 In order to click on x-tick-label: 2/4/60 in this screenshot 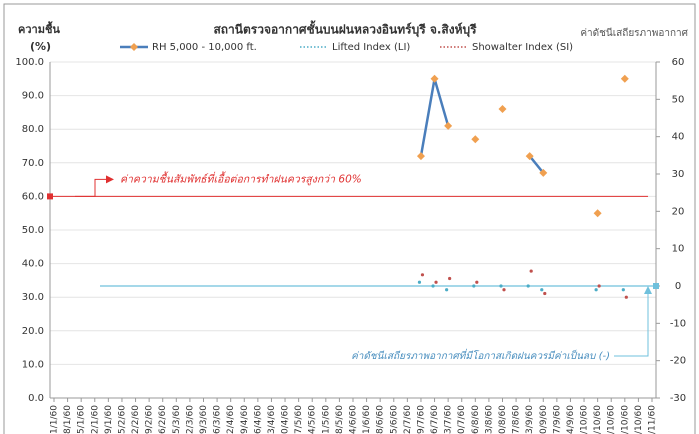, I will do `click(231, 419)`.